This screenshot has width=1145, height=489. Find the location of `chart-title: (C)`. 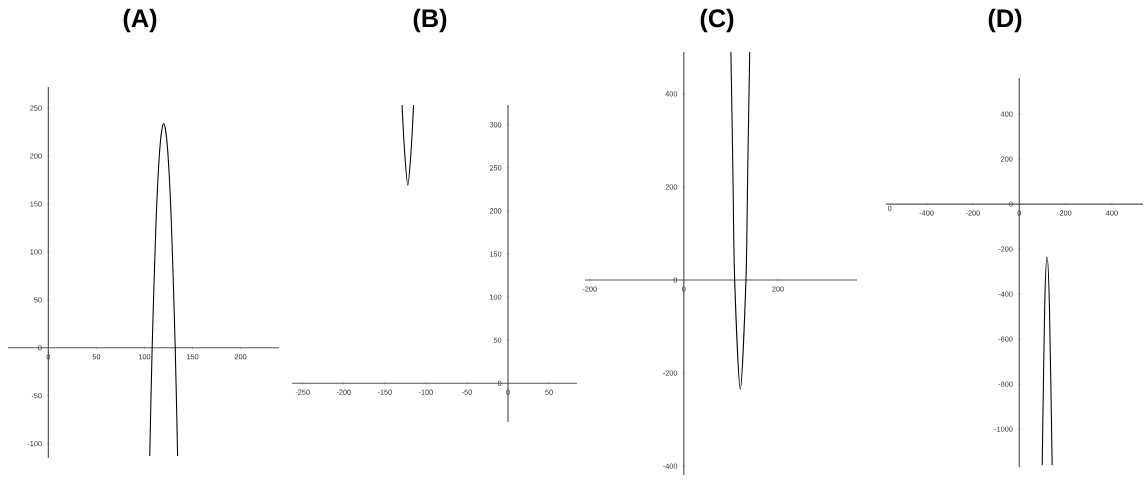

chart-title: (C) is located at coordinates (717, 20).